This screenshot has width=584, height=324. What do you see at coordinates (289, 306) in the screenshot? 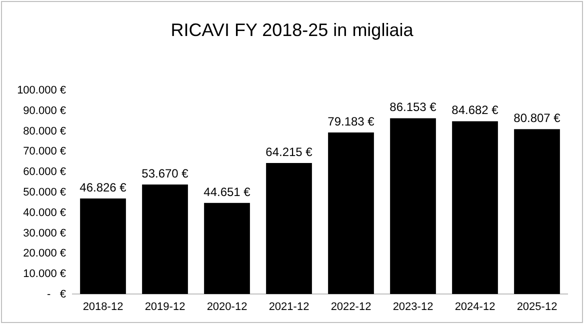
I see `x-tick-label: 2021-12` at bounding box center [289, 306].